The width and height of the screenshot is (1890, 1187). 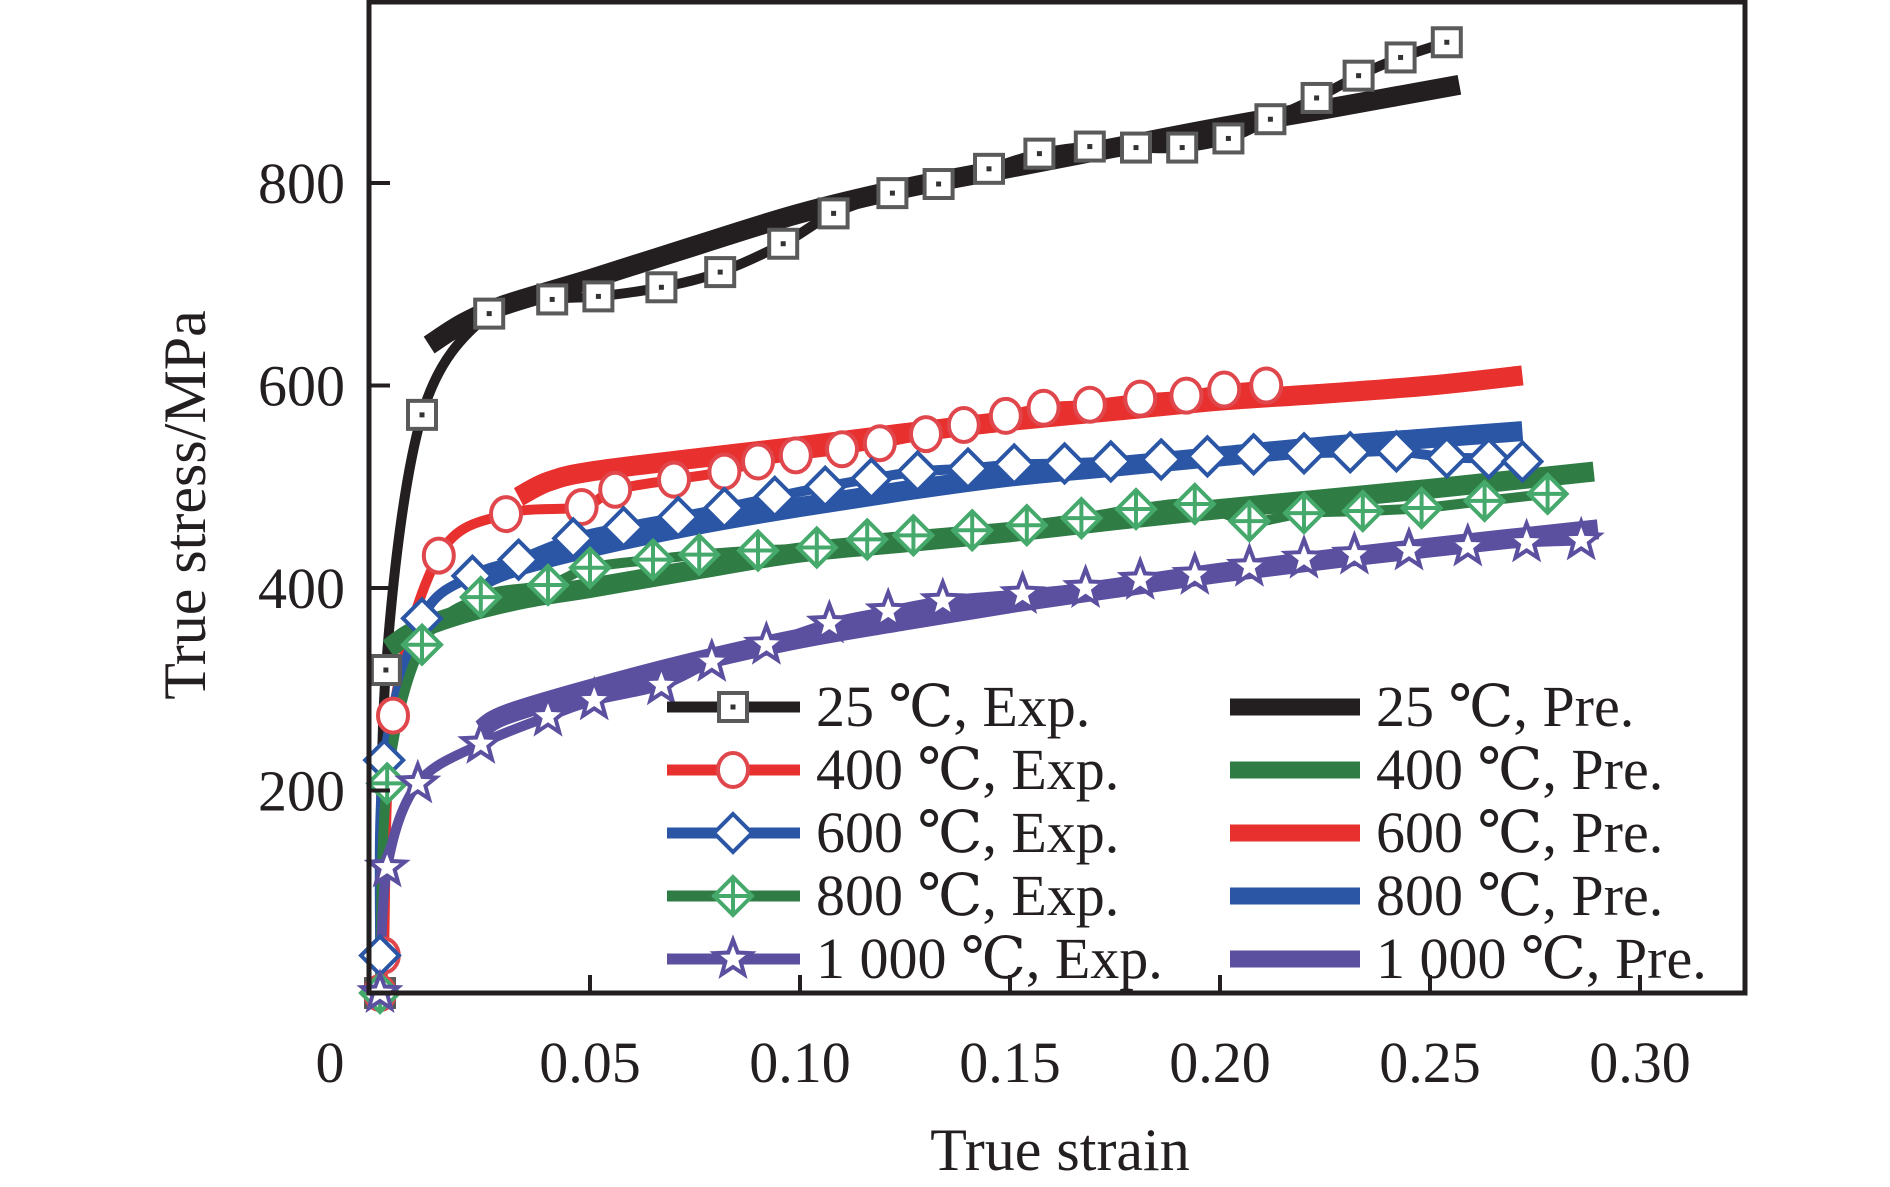 I want to click on legend-item-1-000-c-pre: 1 000 ℃, Pre., so click(x=1468, y=958).